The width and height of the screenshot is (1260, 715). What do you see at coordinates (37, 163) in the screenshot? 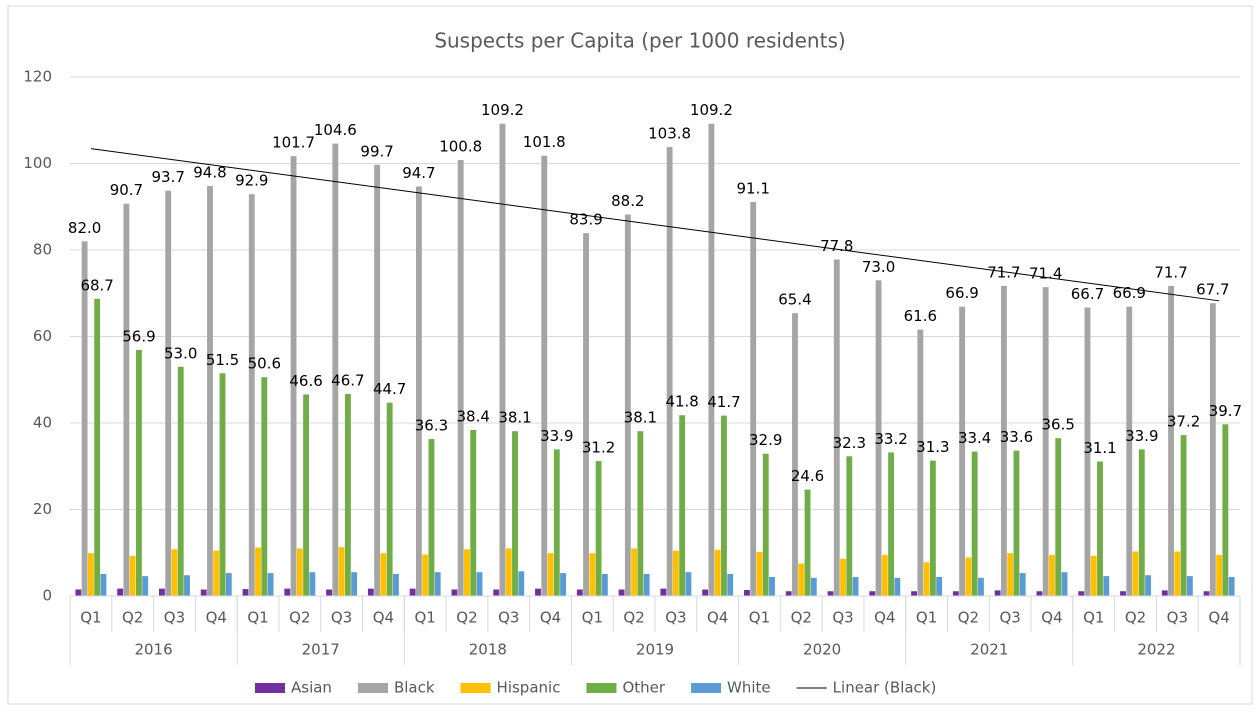
I see `y-tick-label: 100` at bounding box center [37, 163].